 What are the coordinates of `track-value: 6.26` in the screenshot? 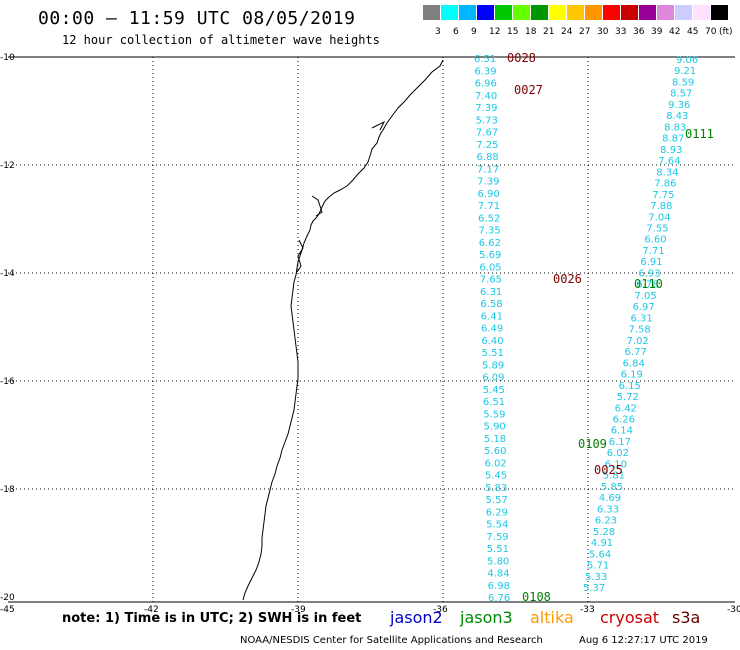 It's located at (624, 419).